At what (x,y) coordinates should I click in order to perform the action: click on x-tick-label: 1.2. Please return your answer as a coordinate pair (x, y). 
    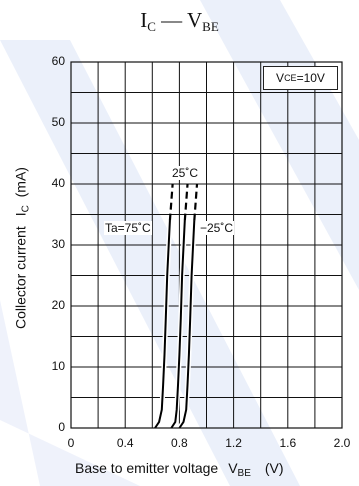
    Looking at the image, I should click on (233, 443).